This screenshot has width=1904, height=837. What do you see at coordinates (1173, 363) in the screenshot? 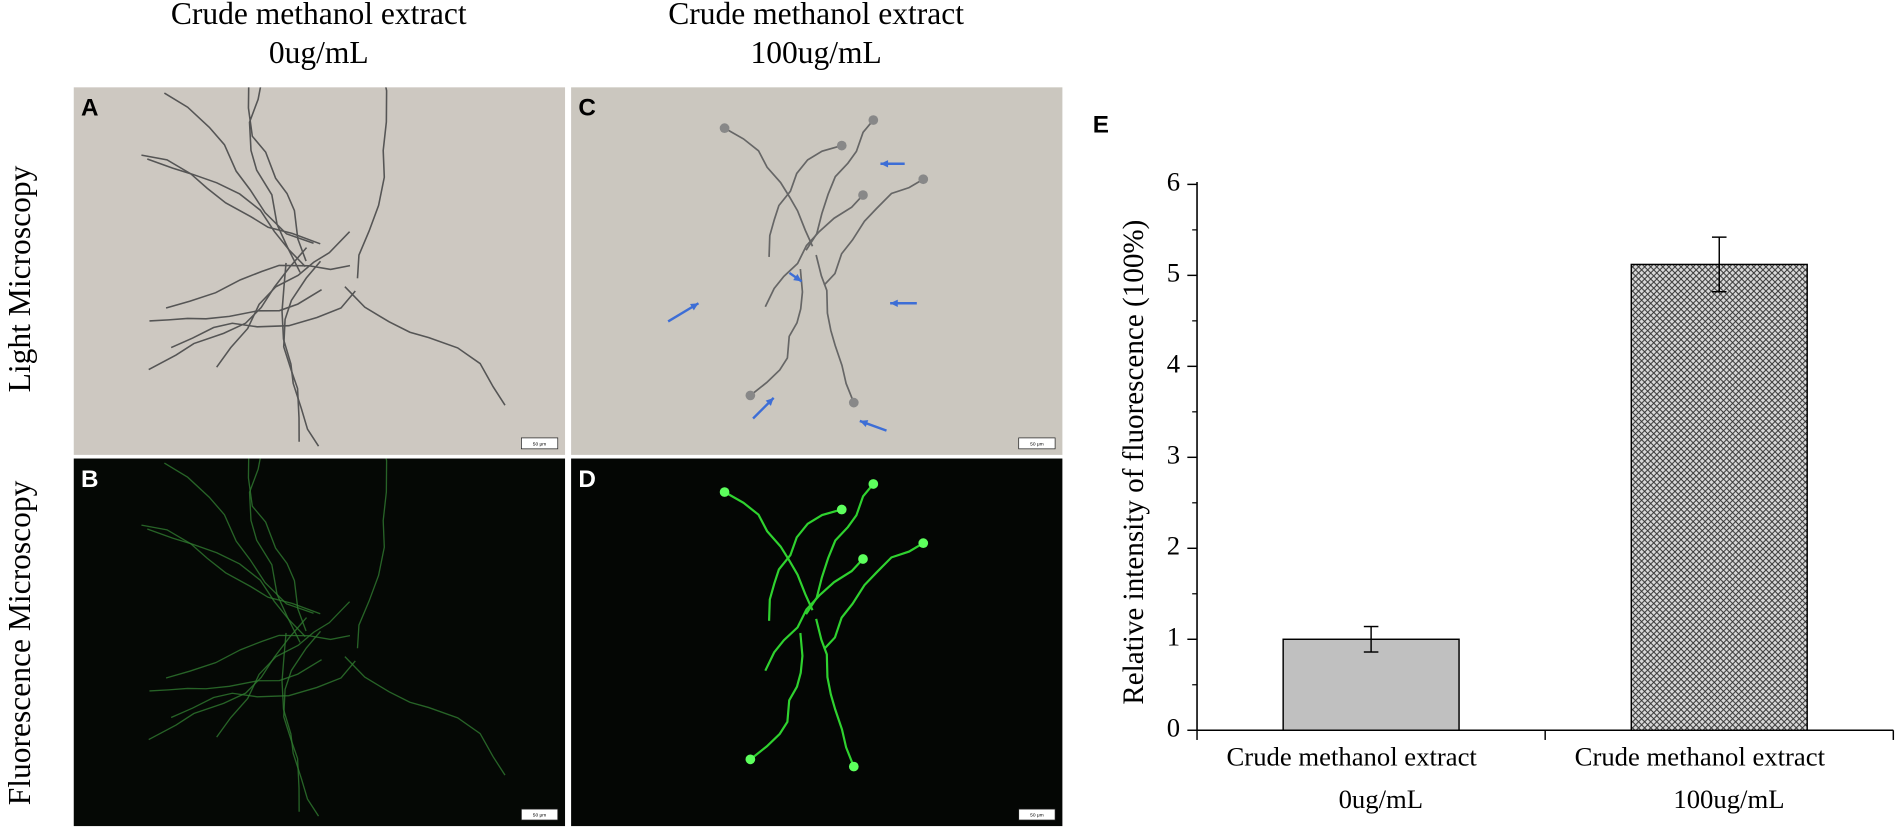
I see `y-tick-label: 4` at bounding box center [1173, 363].